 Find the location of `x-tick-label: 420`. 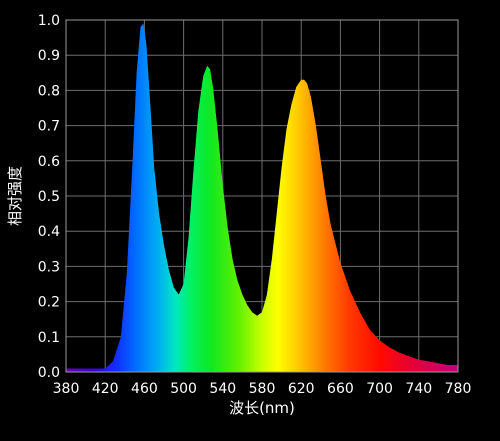

x-tick-label: 420 is located at coordinates (105, 389).